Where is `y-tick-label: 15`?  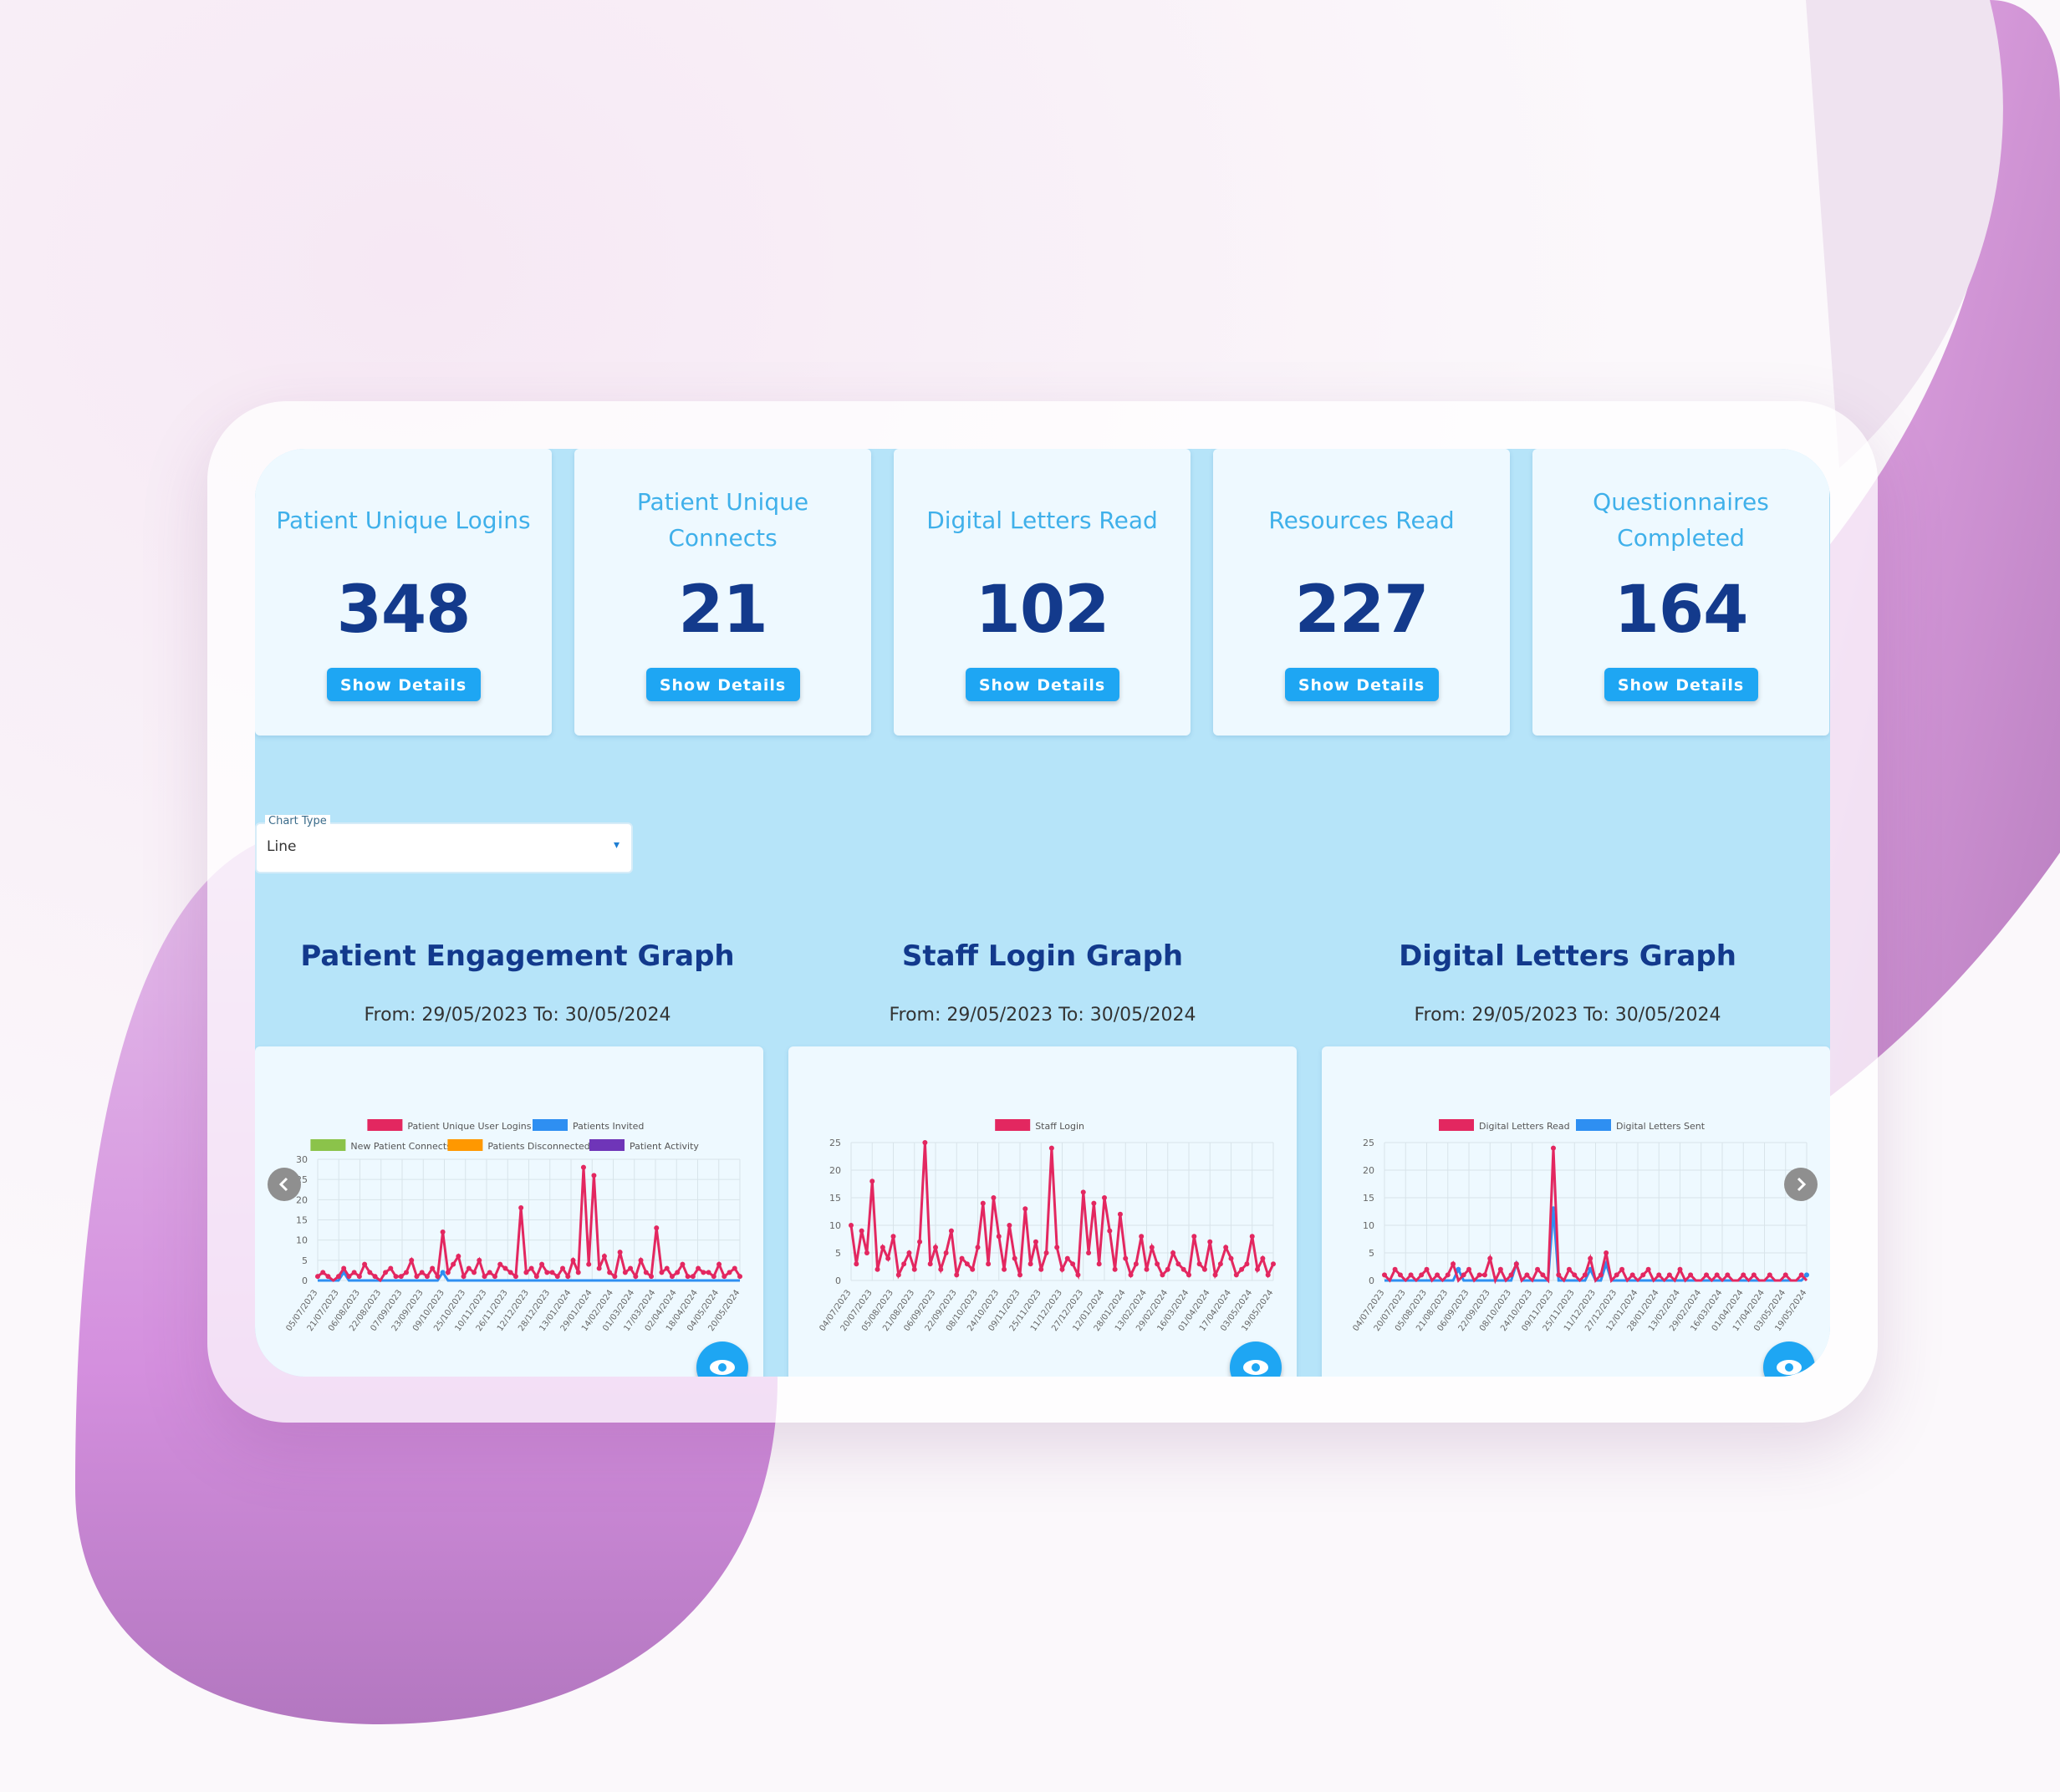 y-tick-label: 15 is located at coordinates (835, 1198).